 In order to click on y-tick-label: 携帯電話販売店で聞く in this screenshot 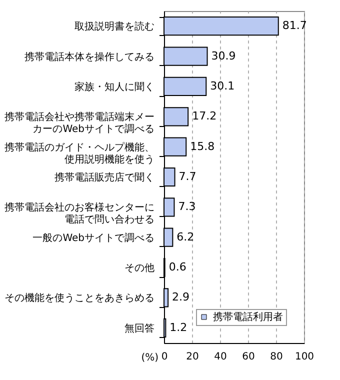, I will do `click(104, 178)`.